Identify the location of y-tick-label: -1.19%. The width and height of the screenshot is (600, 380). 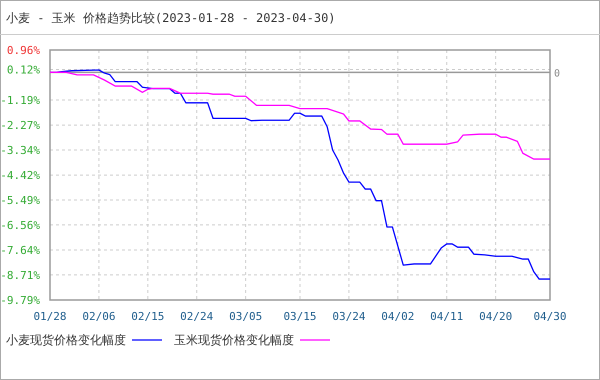
(20, 100).